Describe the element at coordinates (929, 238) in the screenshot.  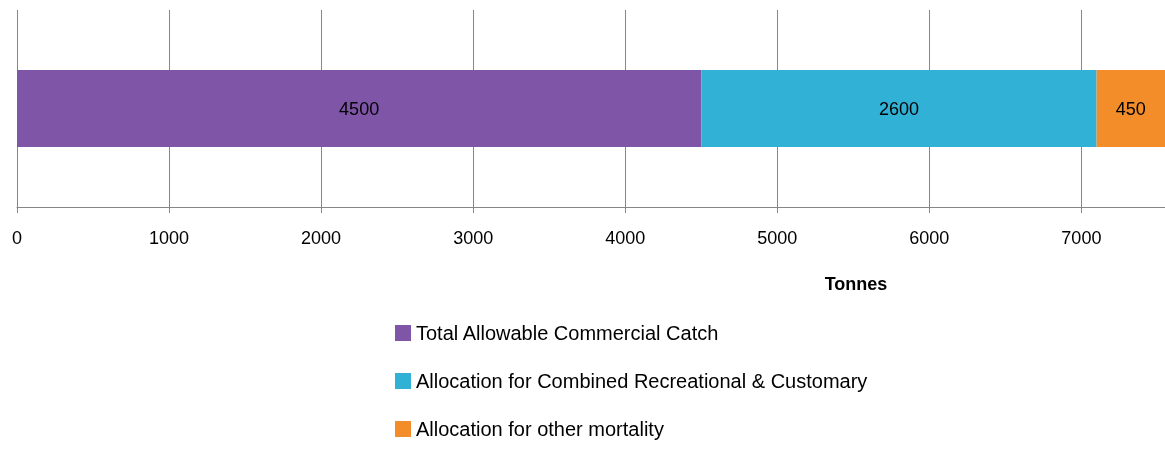
I see `x-tick-label: 6000` at that location.